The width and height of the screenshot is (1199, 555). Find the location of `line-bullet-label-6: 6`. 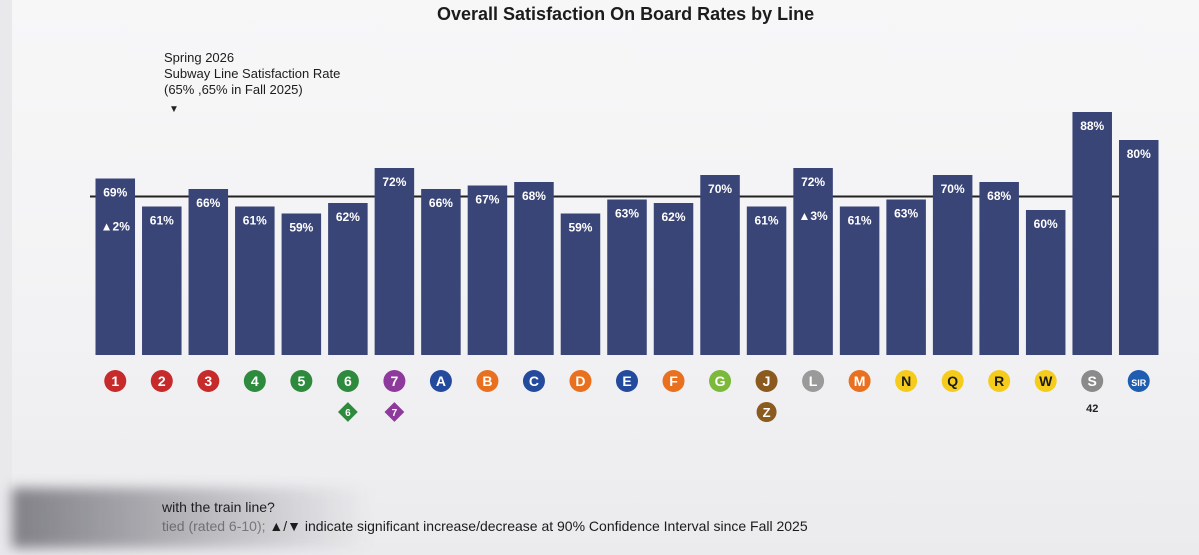

line-bullet-label-6: 6 is located at coordinates (348, 381).